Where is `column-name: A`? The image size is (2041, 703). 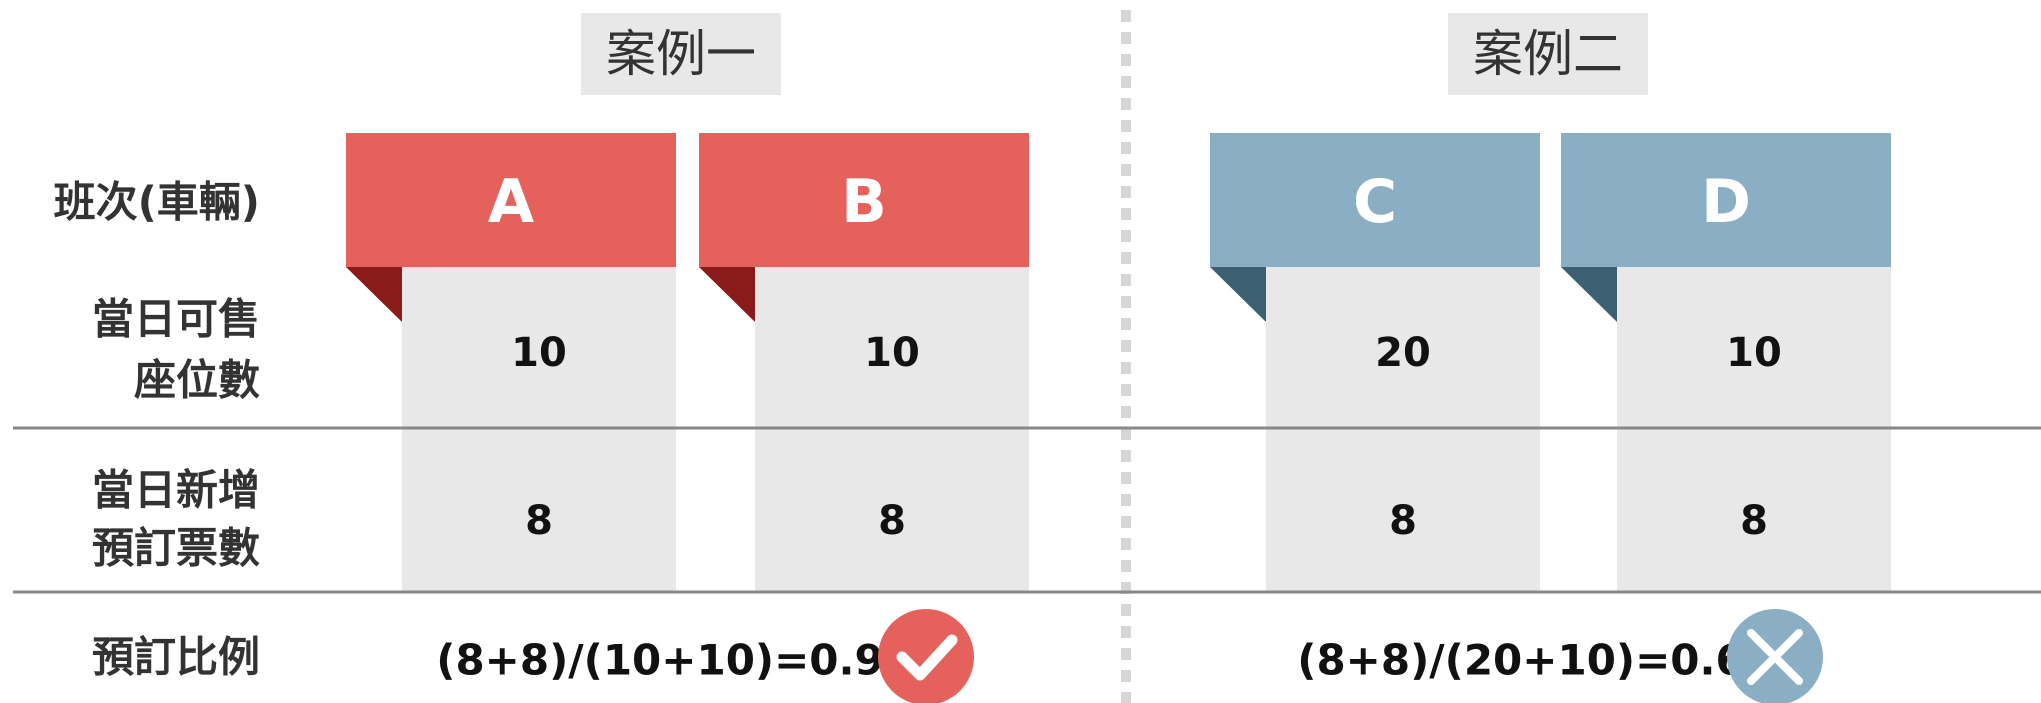 column-name: A is located at coordinates (511, 202).